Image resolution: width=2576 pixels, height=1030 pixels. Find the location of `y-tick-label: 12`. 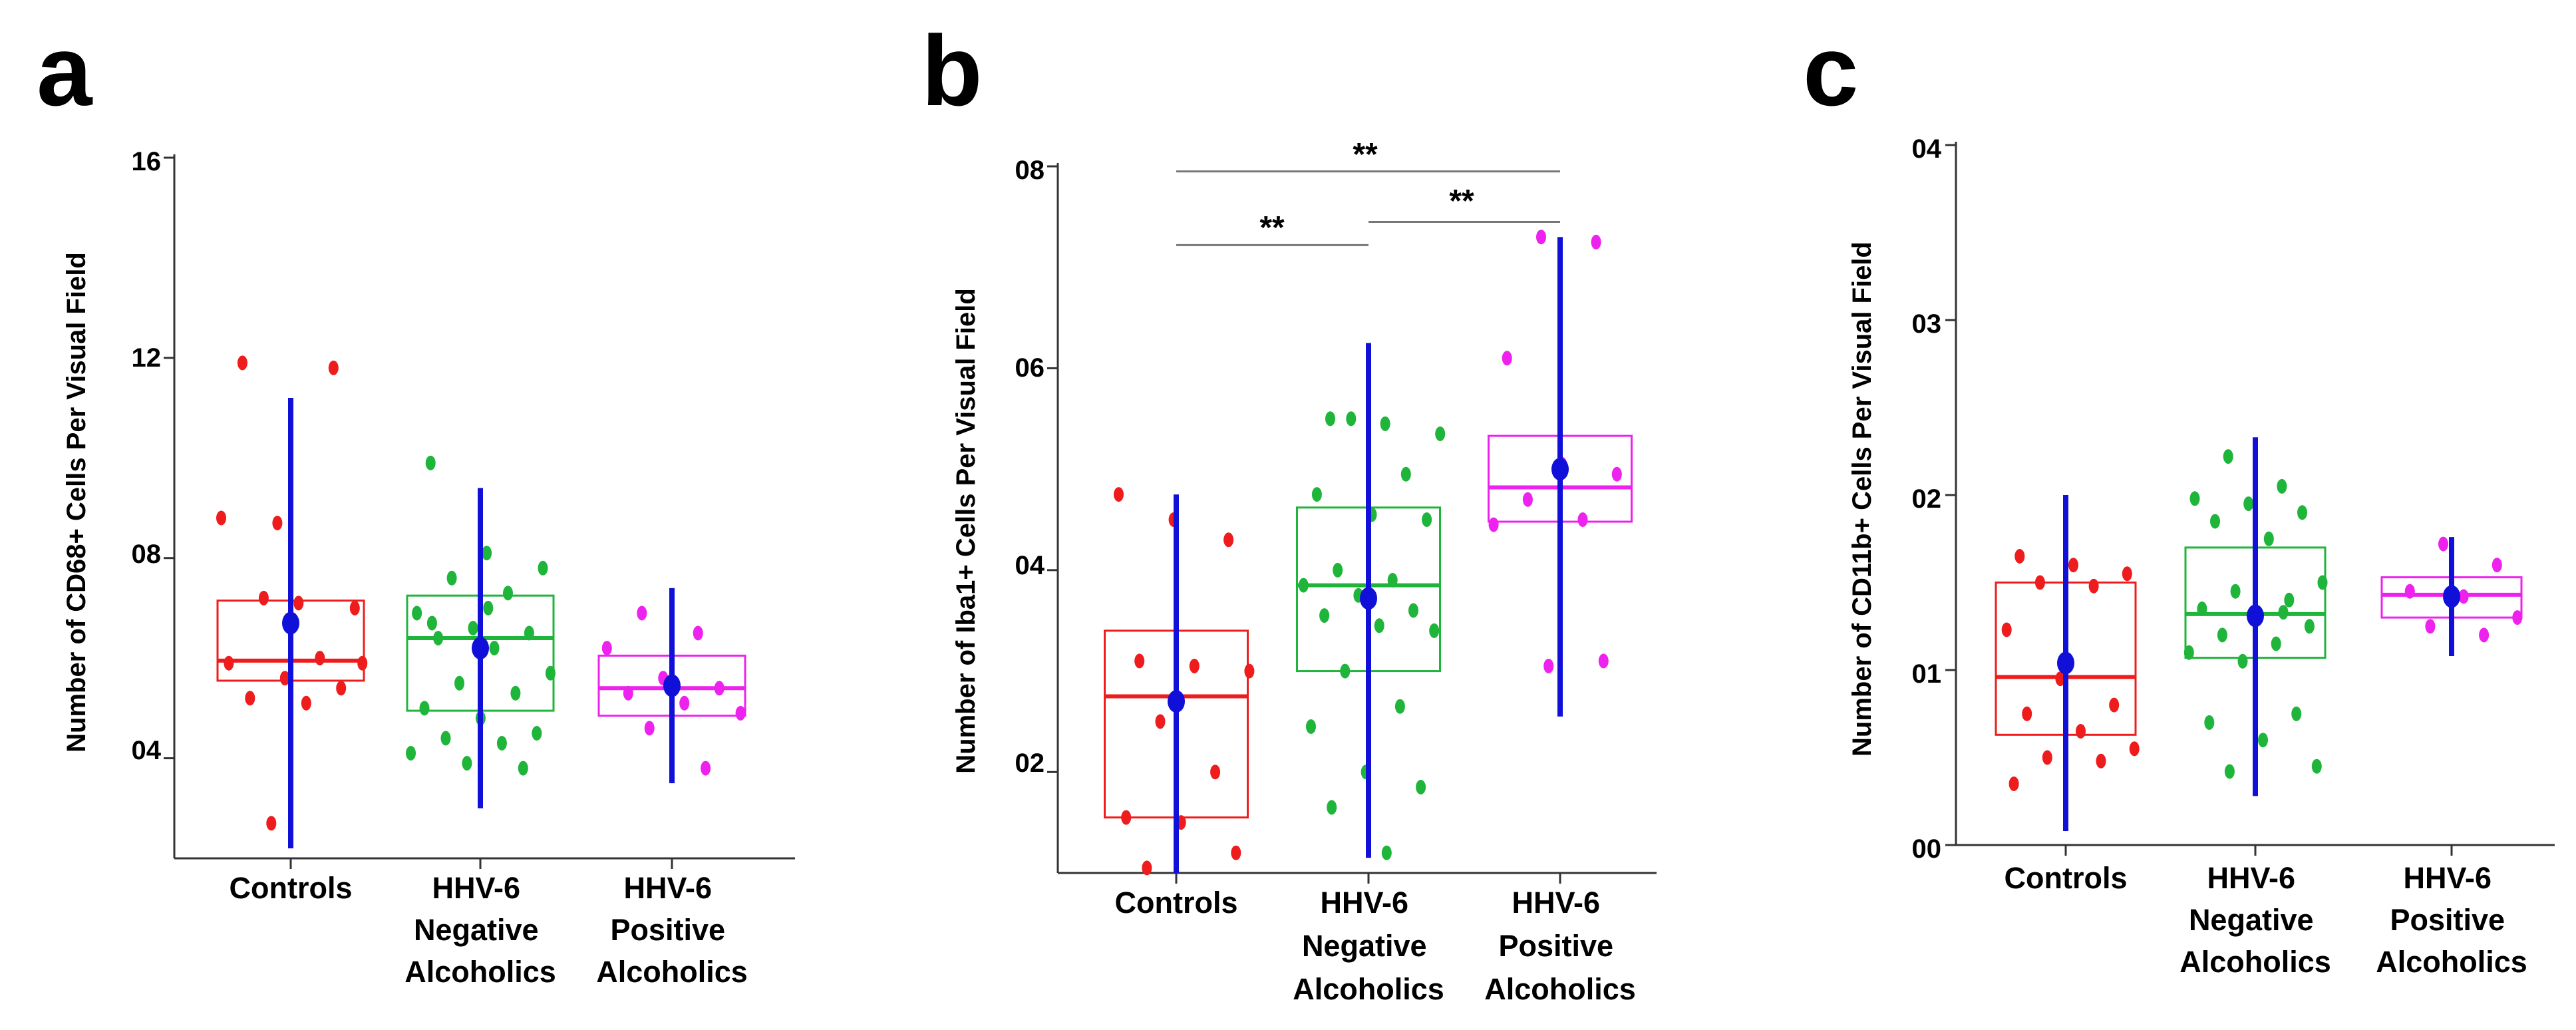

y-tick-label: 12 is located at coordinates (147, 358).